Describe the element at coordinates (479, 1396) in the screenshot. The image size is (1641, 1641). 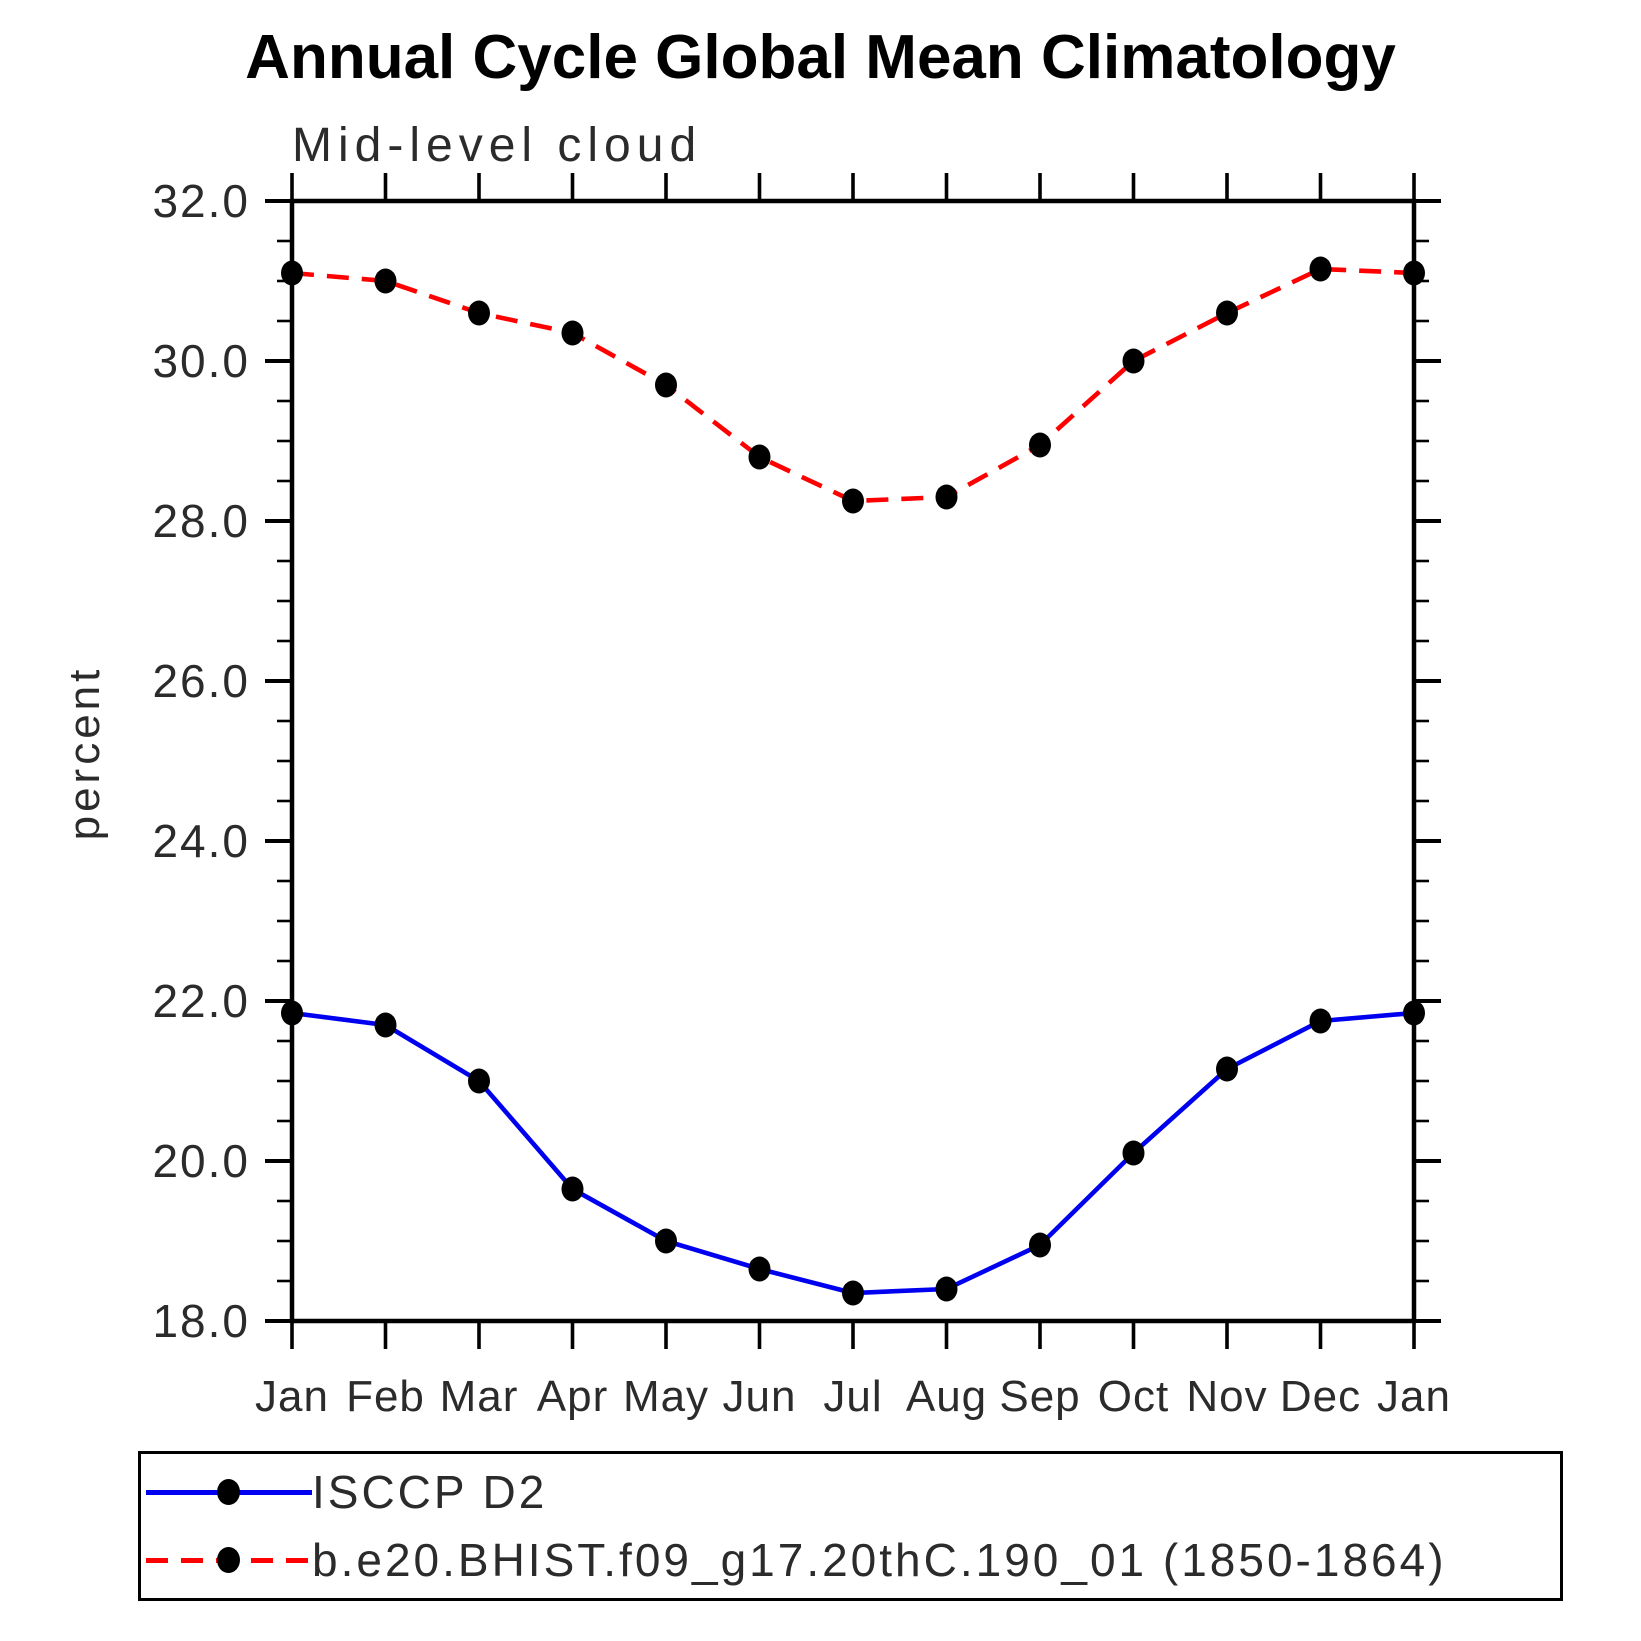
I see `x-tick-label: Mar` at that location.